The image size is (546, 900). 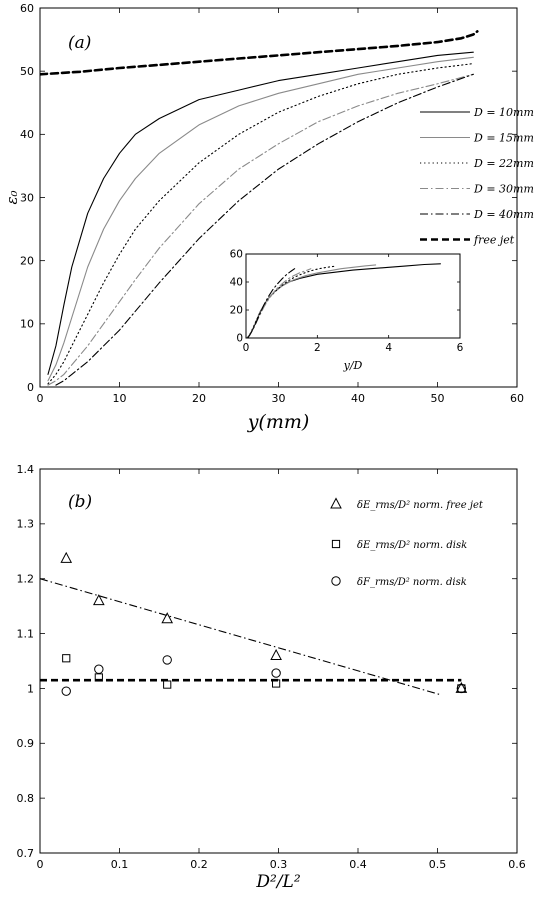 I want to click on panel-a-inset-xtick-label: 2, so click(x=317, y=348).